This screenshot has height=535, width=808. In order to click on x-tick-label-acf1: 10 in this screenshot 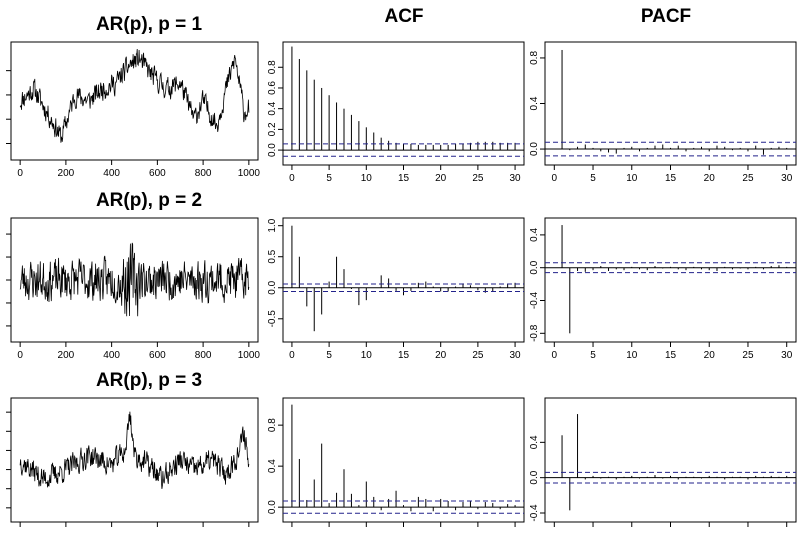, I will do `click(367, 178)`.